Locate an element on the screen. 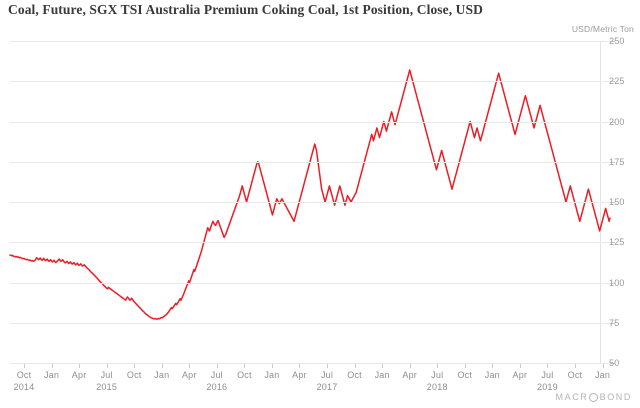 This screenshot has width=640, height=408. y-tick-label: 50 is located at coordinates (614, 363).